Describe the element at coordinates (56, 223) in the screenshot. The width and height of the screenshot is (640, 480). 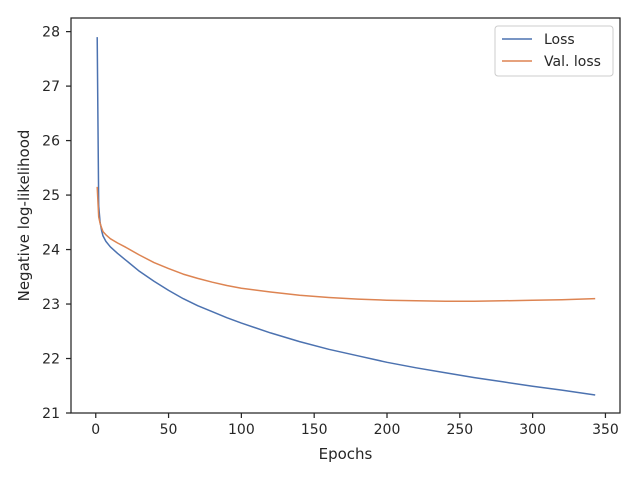
I see `y-axis-ticks: 21 22 23 24 25 26 27 28` at that location.